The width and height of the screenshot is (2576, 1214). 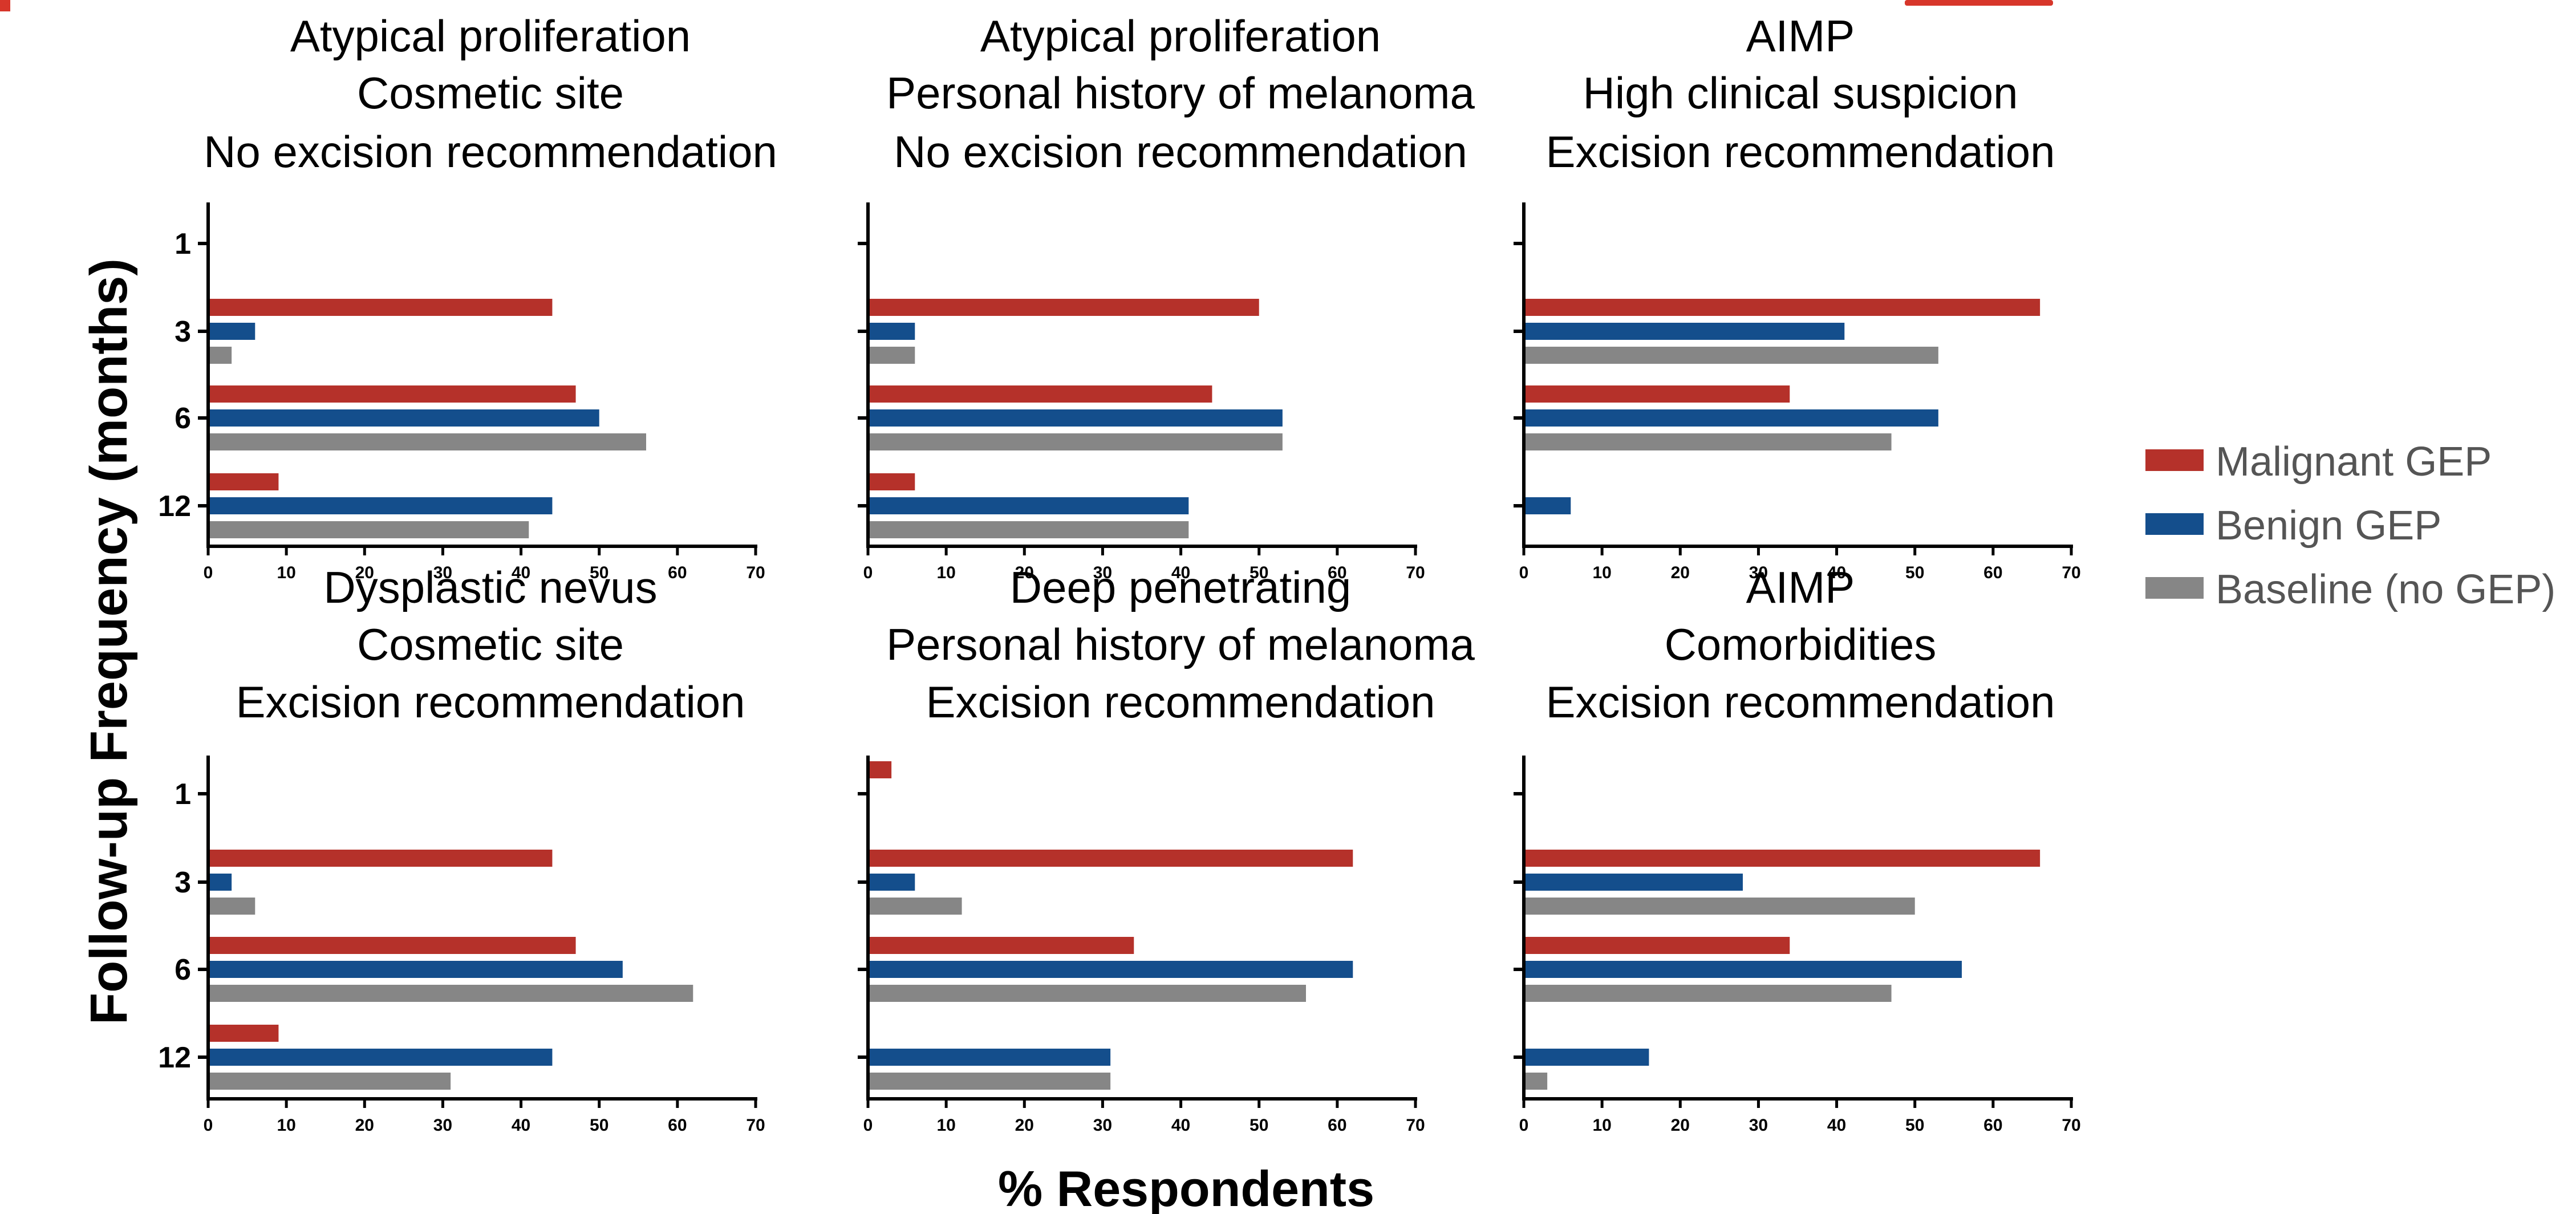 What do you see at coordinates (2354, 462) in the screenshot?
I see `legend-label: Malignant GEP` at bounding box center [2354, 462].